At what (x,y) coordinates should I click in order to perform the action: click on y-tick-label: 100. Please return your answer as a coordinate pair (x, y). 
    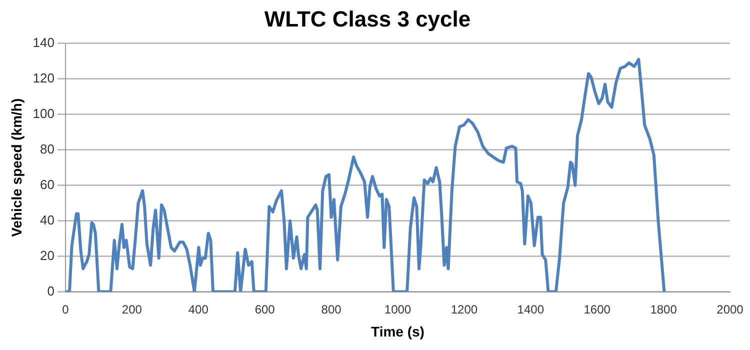
    Looking at the image, I should click on (43, 113).